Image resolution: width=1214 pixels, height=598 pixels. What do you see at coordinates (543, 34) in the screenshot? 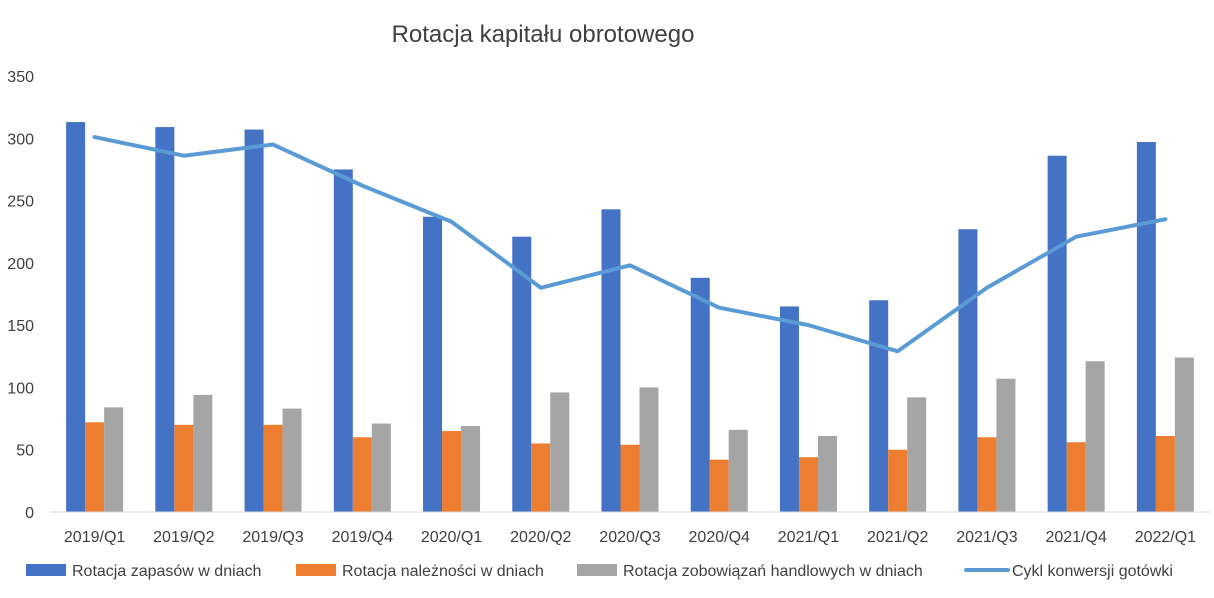
I see `chart-title: Rotacja kapitału obrotowego` at bounding box center [543, 34].